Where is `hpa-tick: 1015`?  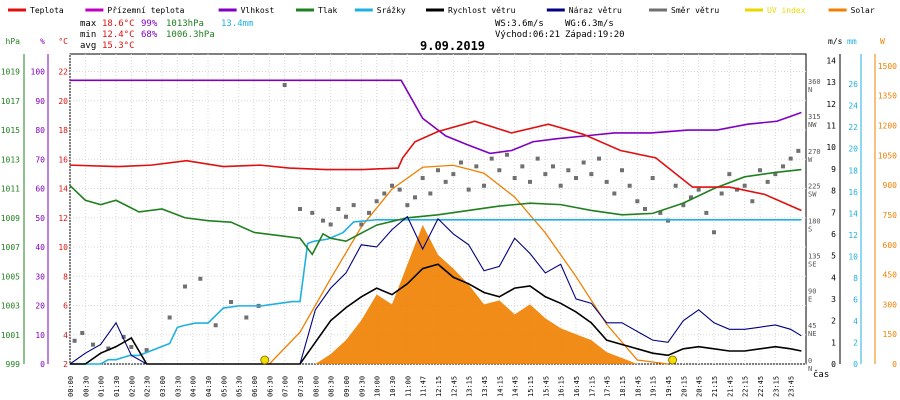 hpa-tick: 1015 is located at coordinates (10, 130).